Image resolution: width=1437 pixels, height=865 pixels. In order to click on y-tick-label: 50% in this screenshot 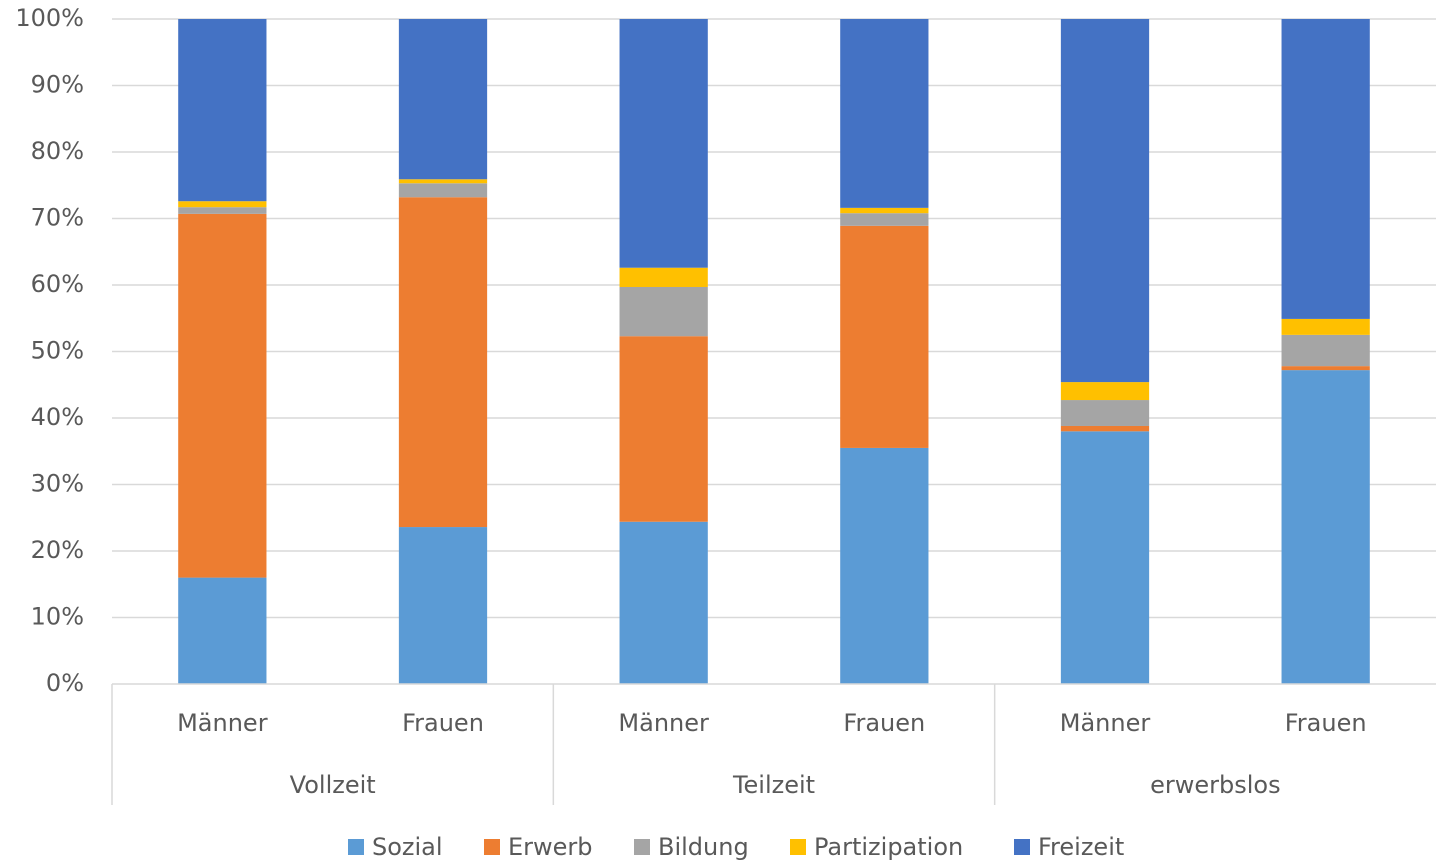, I will do `click(57, 351)`.